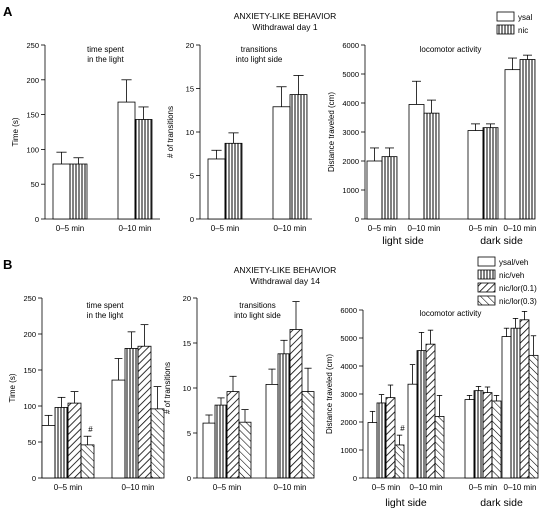  I want to click on y-axis-label: # of transitions, so click(170, 132).